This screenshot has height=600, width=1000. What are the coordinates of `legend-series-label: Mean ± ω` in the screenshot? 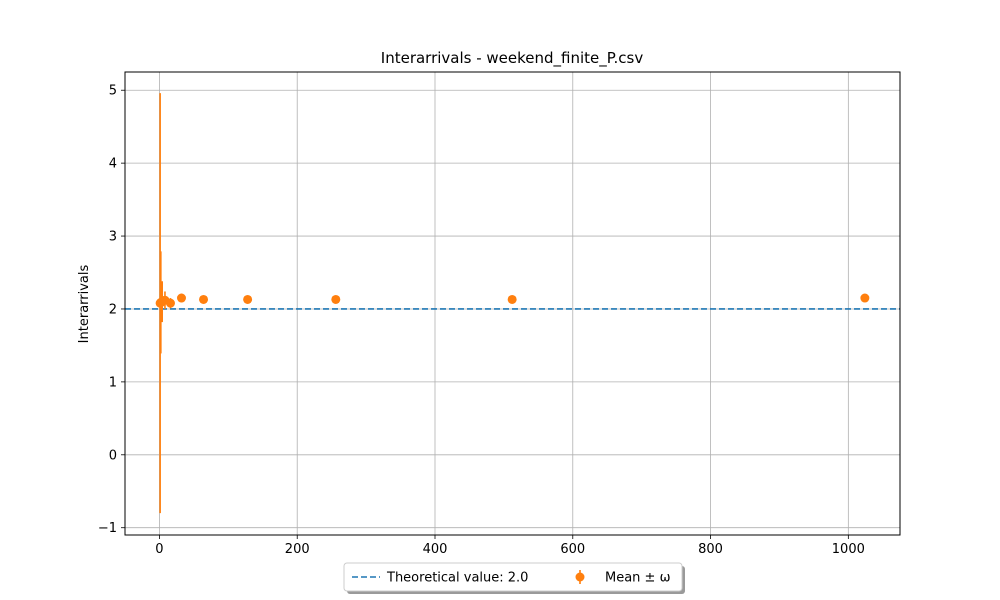 It's located at (637, 578).